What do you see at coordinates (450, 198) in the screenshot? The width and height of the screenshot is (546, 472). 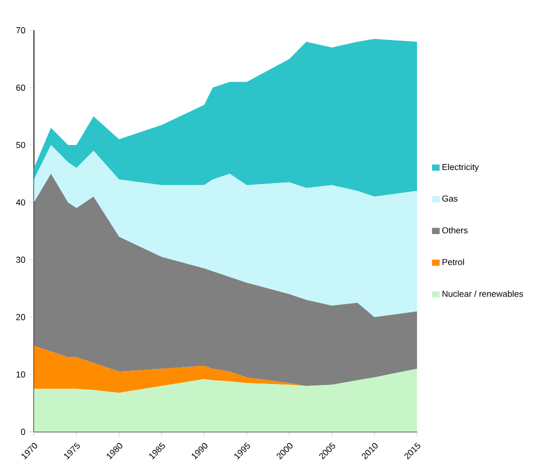 I see `legend-label: Gas` at bounding box center [450, 198].